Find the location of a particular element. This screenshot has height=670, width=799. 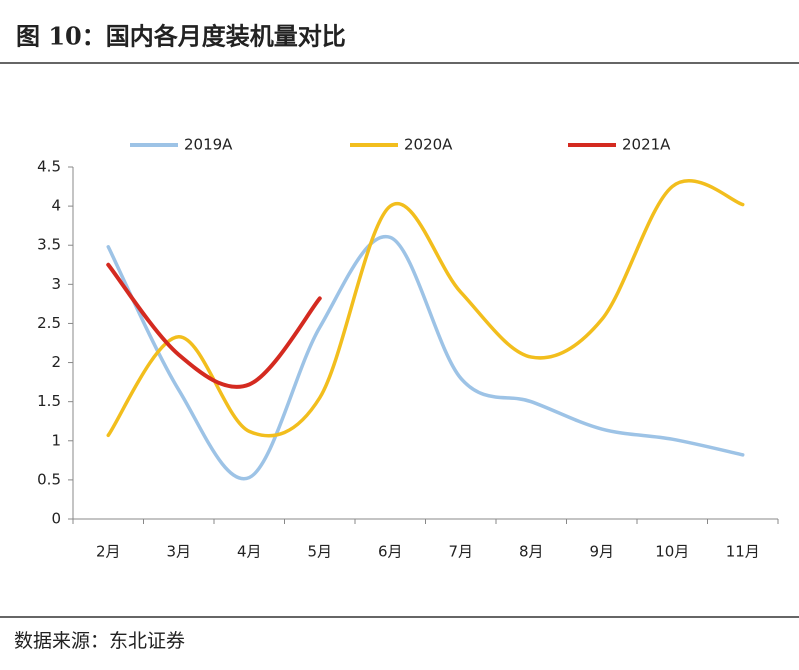

y-tick-label: 2.5 is located at coordinates (49, 323).